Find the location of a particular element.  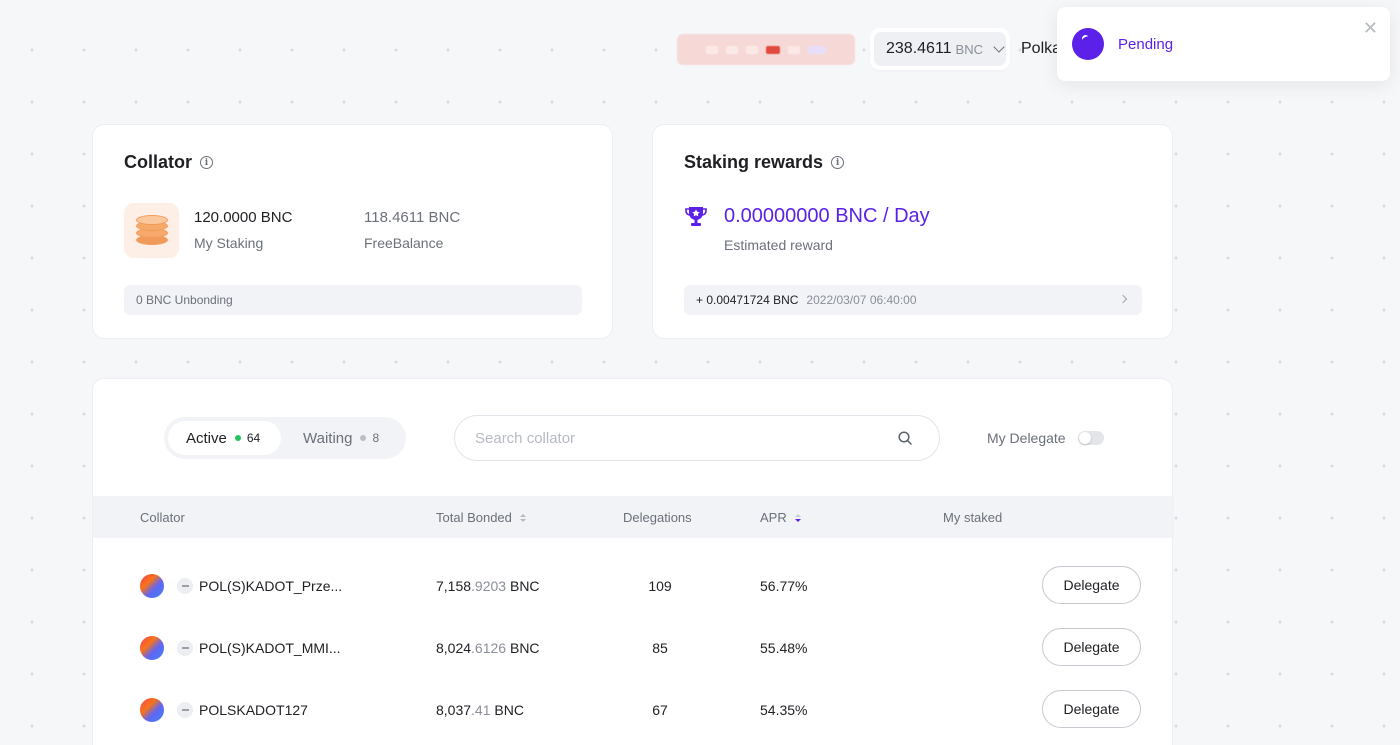

toast-status-text: Pending is located at coordinates (1146, 44).